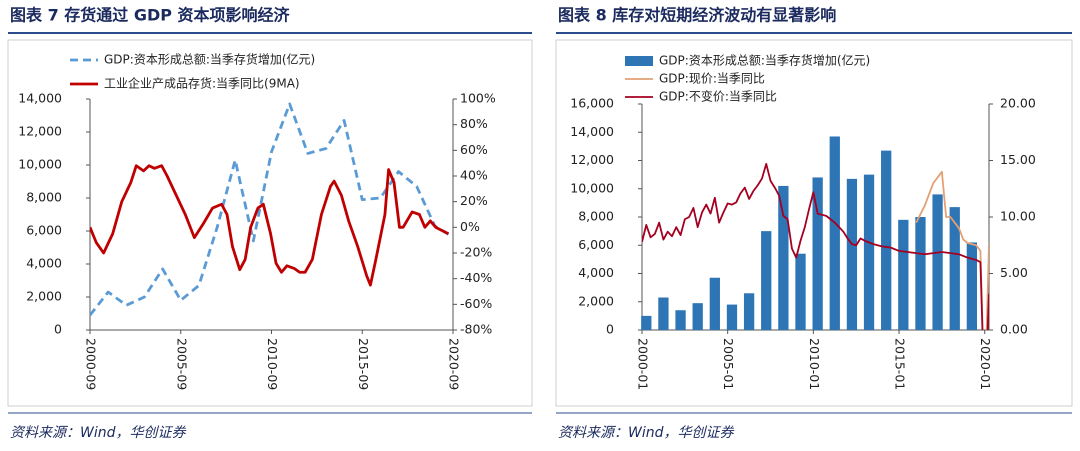  Describe the element at coordinates (474, 175) in the screenshot. I see `y2-tick-label: 40%` at that location.